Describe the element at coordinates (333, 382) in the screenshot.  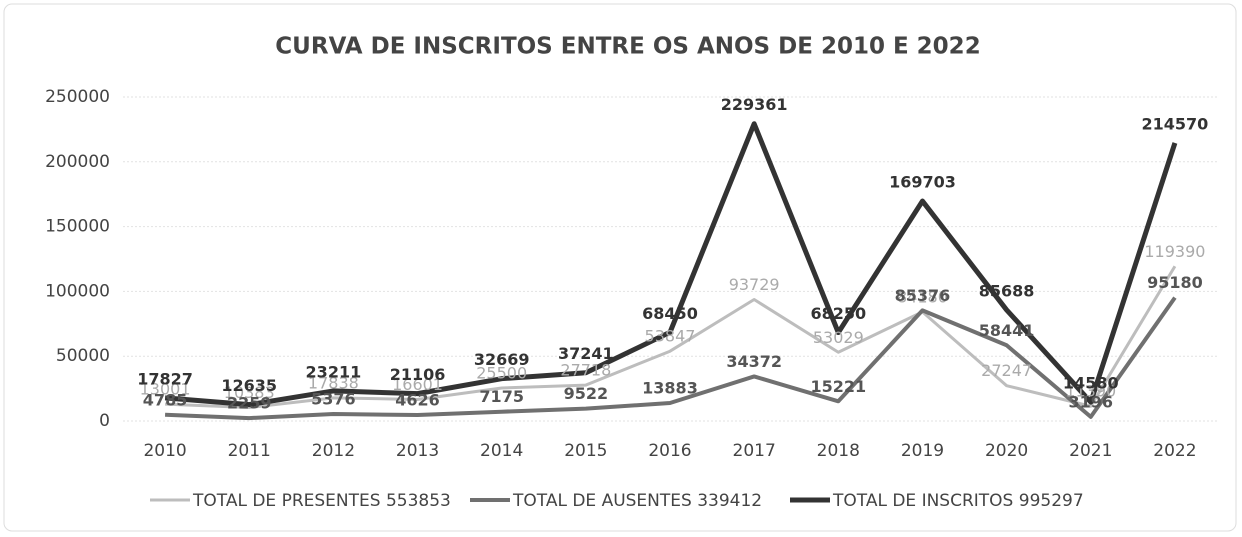
I see `data-label: 17838` at that location.